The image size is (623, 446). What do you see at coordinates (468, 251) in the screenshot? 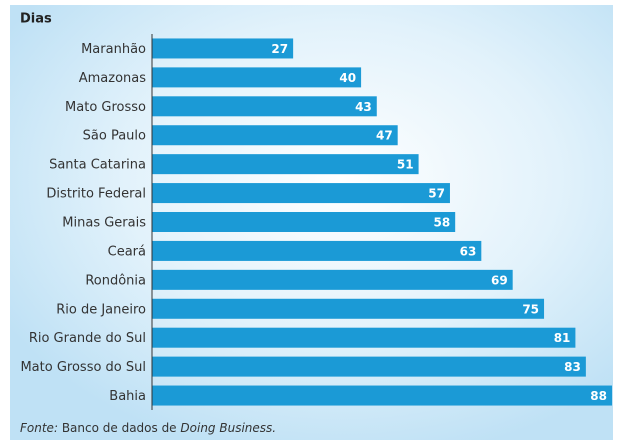
I see `value-label: 63` at bounding box center [468, 251].